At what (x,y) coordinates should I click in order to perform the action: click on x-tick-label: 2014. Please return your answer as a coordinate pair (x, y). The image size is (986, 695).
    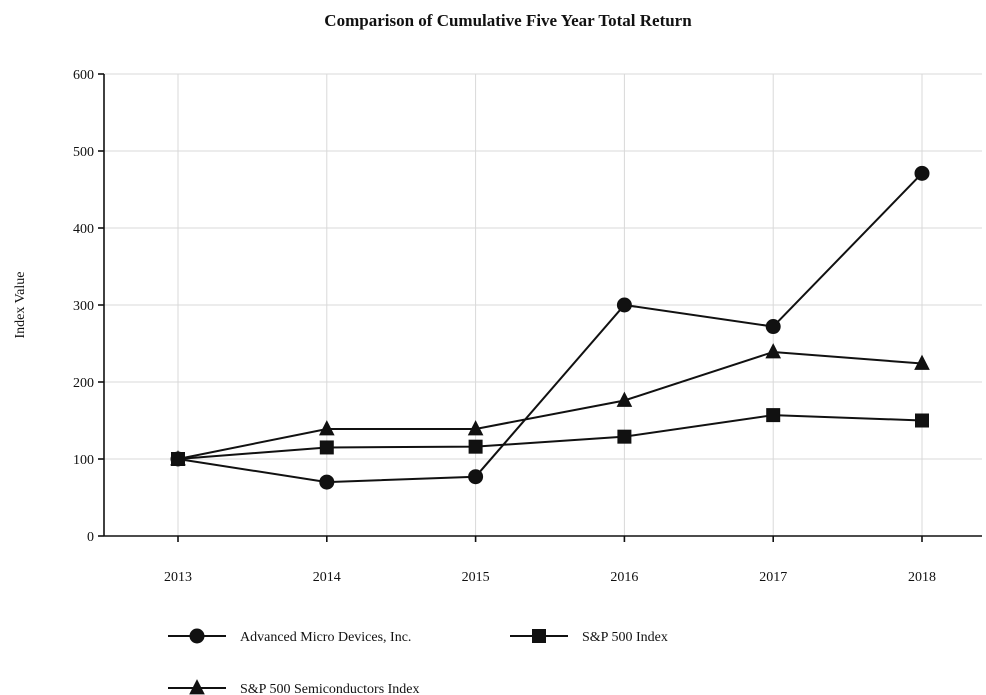
    Looking at the image, I should click on (327, 577).